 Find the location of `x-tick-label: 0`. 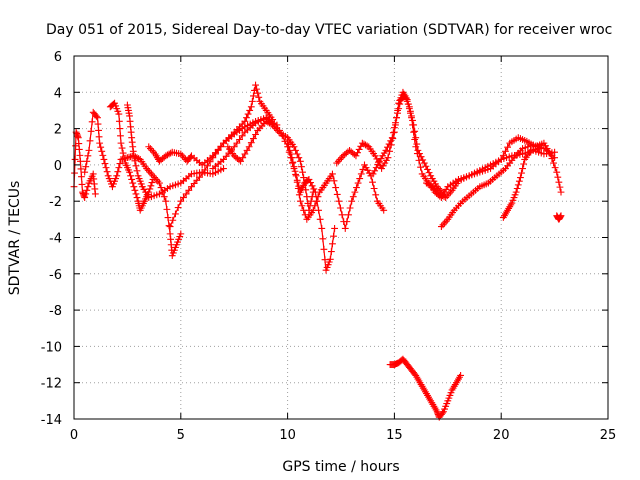

x-tick-label: 0 is located at coordinates (74, 435).